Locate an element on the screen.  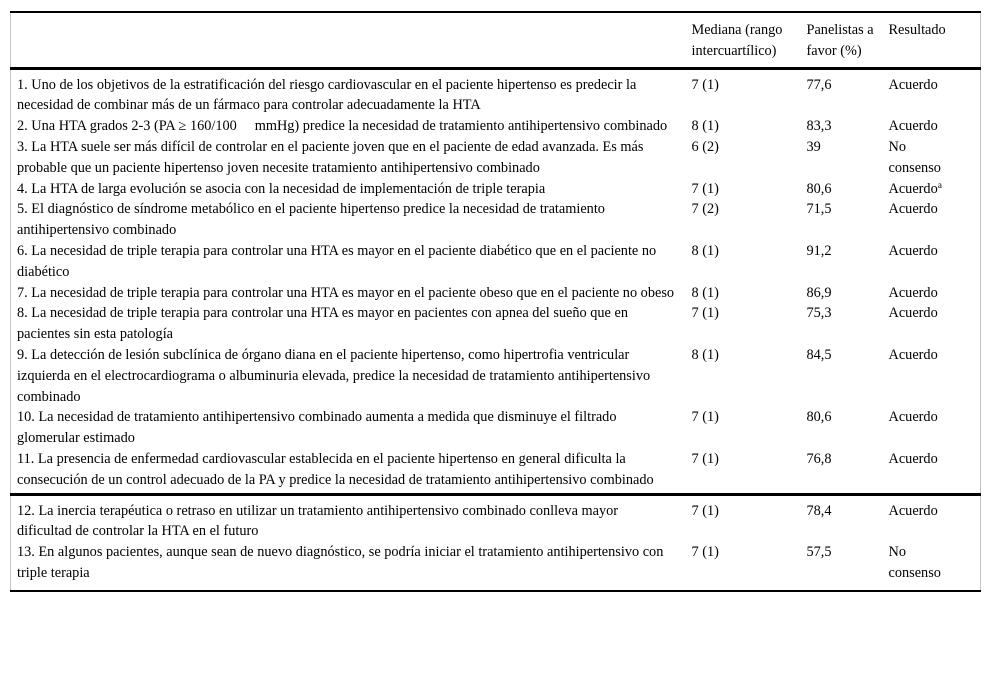
panelists-cell: 76,8 is located at coordinates (843, 471).